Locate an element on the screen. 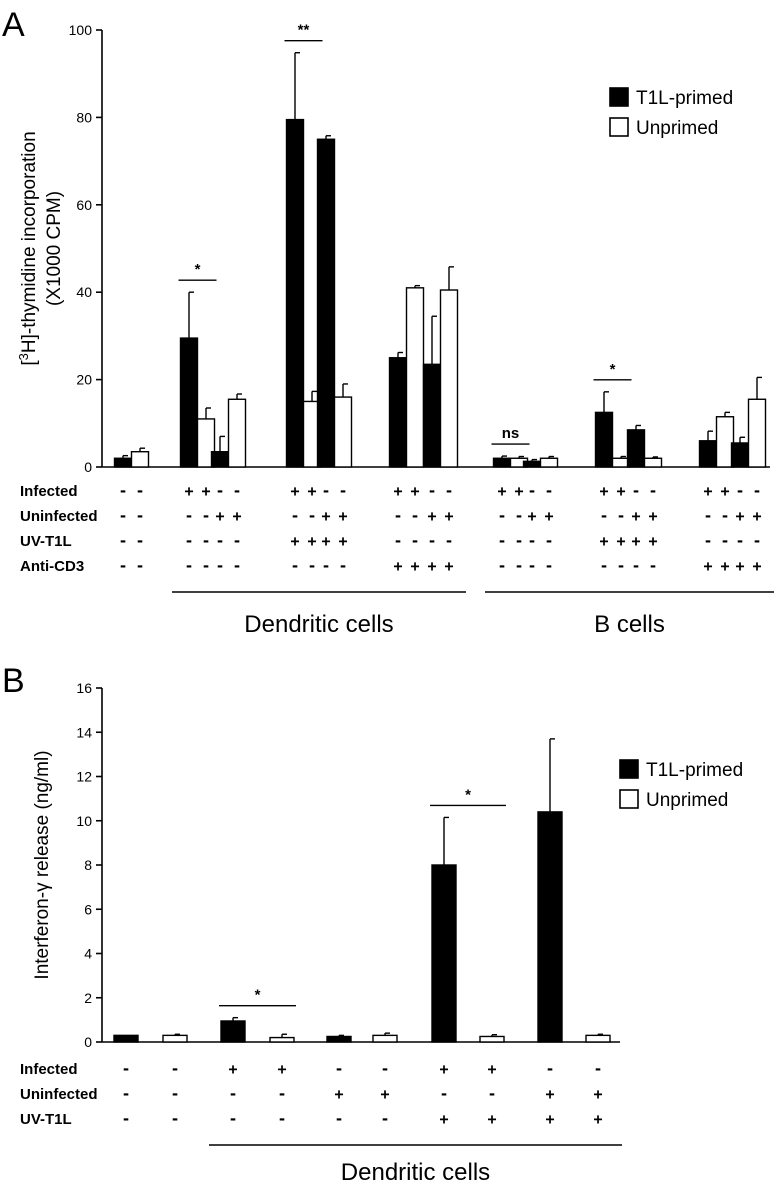 Image resolution: width=784 pixels, height=1200 pixels. y-tick-label: 20 is located at coordinates (84, 380).